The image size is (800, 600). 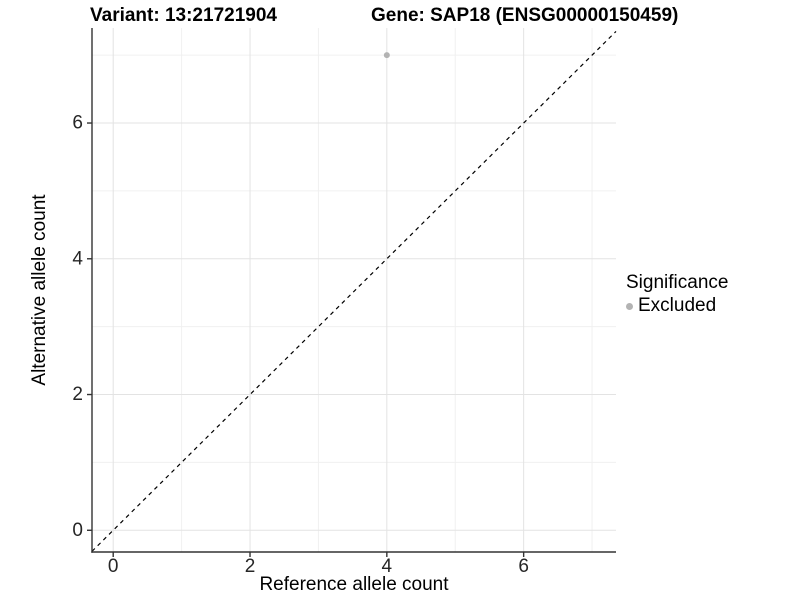 What do you see at coordinates (387, 566) in the screenshot?
I see `x-tick-label: 4` at bounding box center [387, 566].